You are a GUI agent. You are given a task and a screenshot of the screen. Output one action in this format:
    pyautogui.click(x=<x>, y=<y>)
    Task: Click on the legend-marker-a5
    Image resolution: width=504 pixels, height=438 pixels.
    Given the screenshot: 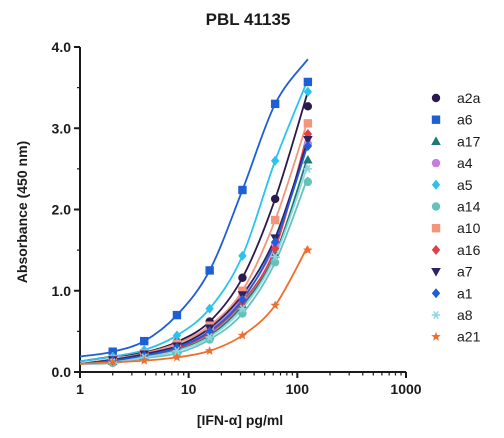 What is the action you would take?
    pyautogui.click(x=436, y=184)
    